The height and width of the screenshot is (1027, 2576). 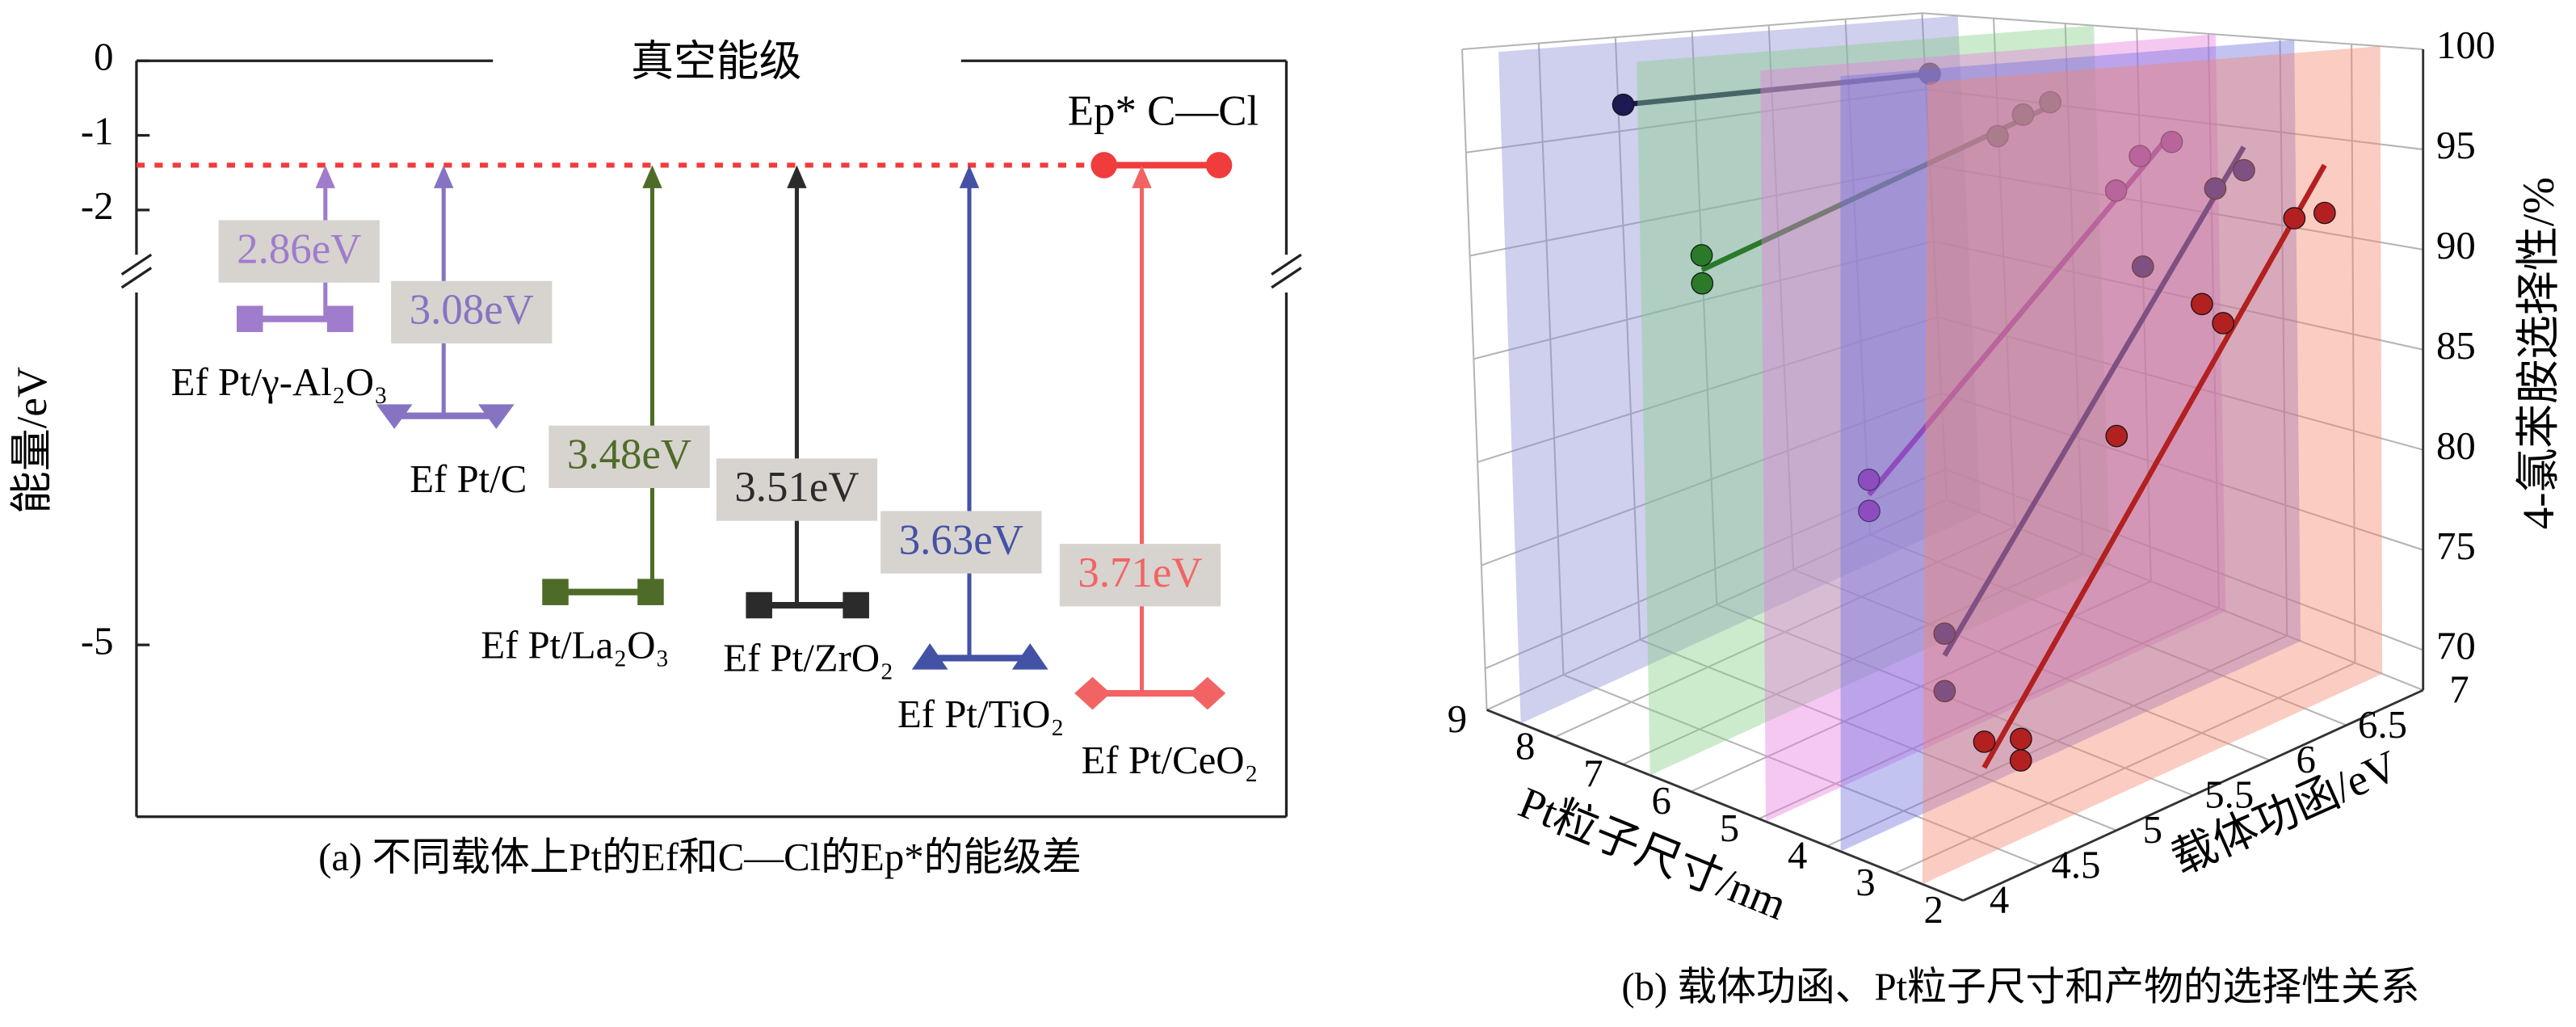 What do you see at coordinates (2456, 145) in the screenshot?
I see `z-tick-label: 95` at bounding box center [2456, 145].